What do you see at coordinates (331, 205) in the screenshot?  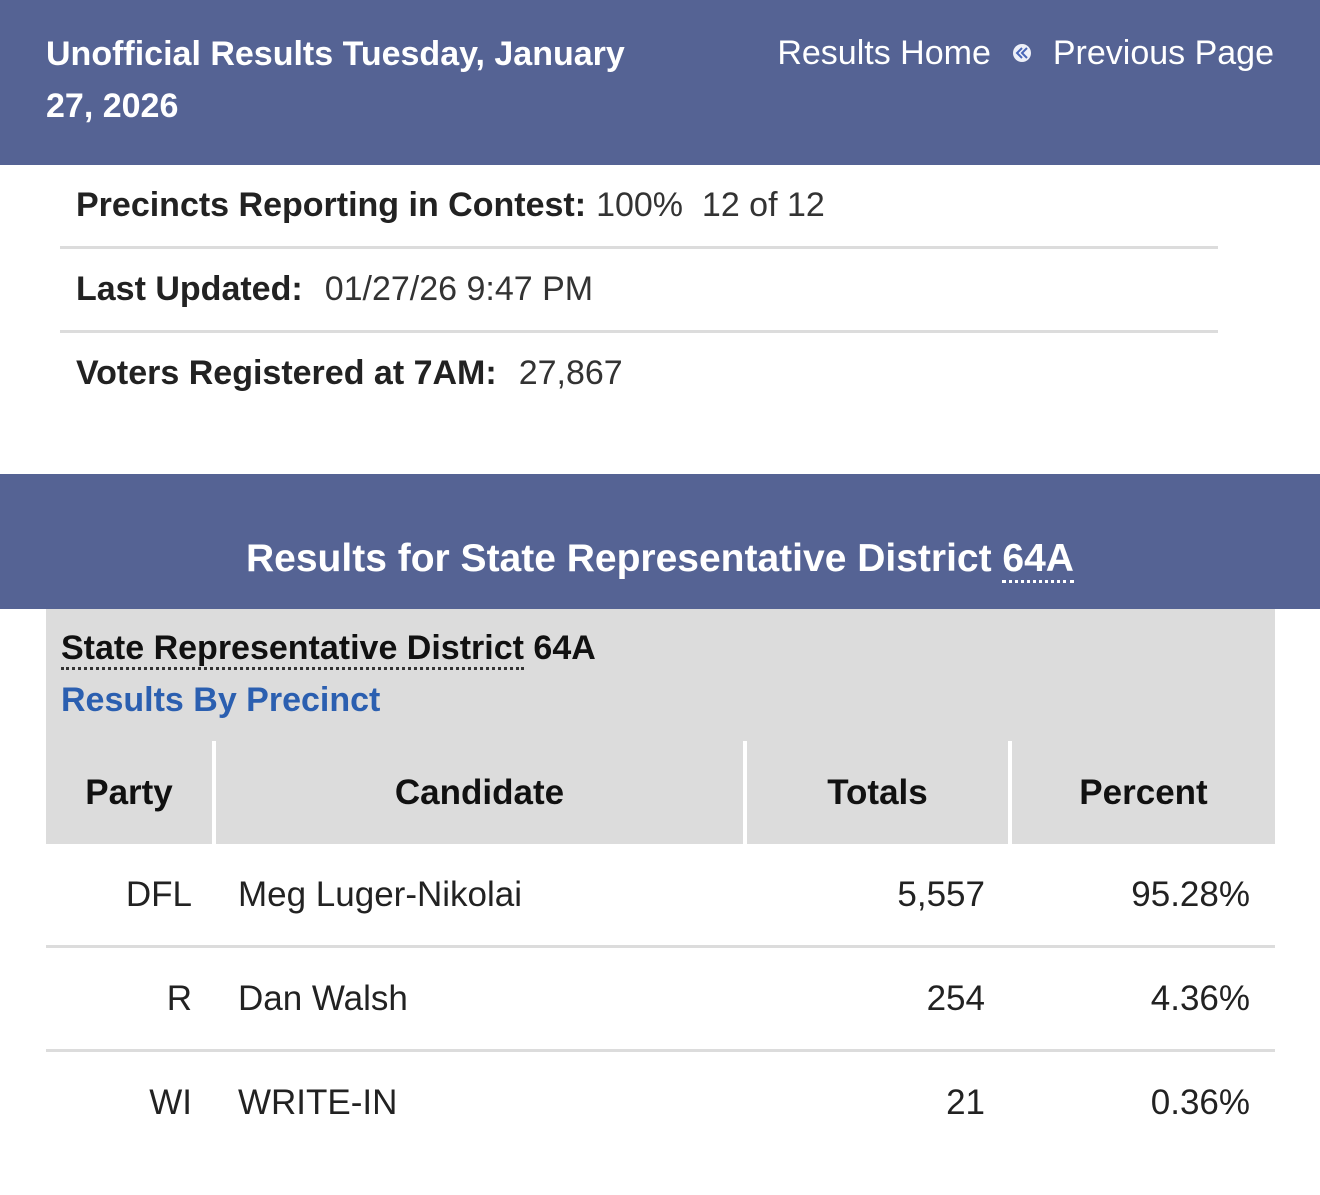 I see `precincts-label: Precincts Reporting in Contest:` at bounding box center [331, 205].